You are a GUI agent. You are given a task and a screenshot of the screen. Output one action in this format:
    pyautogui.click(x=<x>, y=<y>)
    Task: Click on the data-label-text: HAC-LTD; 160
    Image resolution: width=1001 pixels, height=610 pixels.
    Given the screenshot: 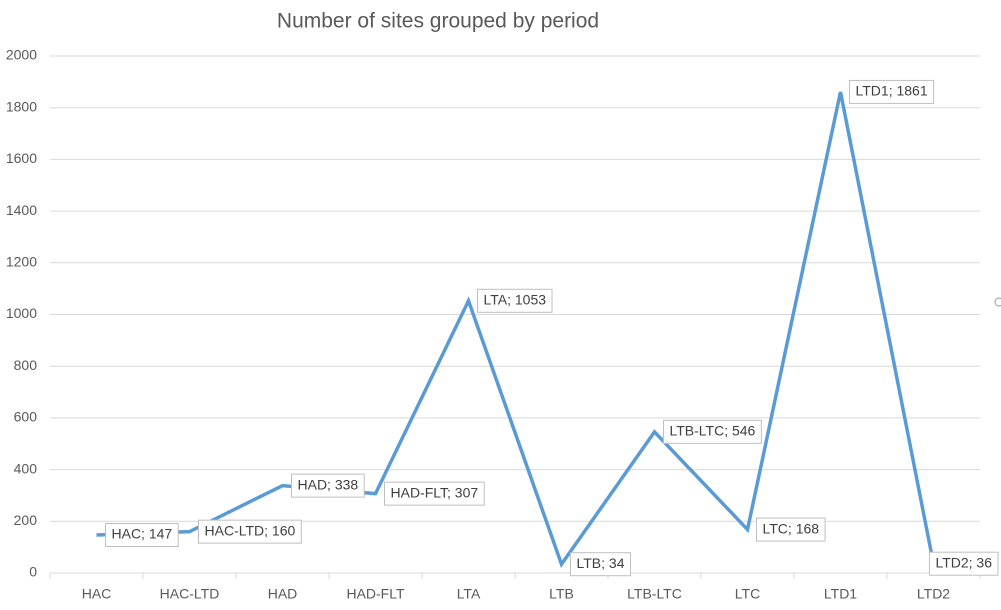 What is the action you would take?
    pyautogui.click(x=250, y=530)
    